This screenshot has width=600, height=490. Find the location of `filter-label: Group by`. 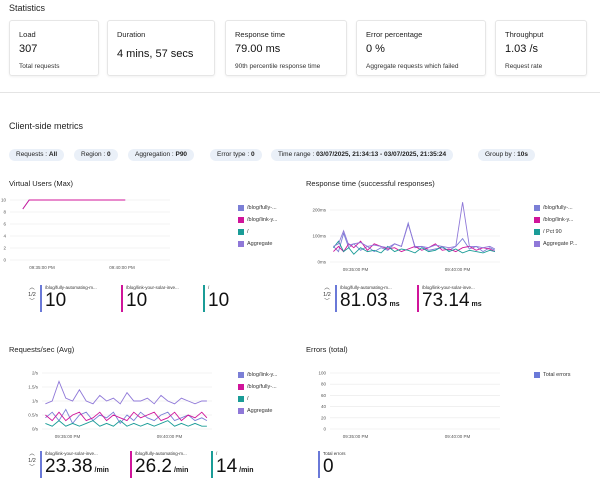

filter-label: Group by is located at coordinates (498, 154).